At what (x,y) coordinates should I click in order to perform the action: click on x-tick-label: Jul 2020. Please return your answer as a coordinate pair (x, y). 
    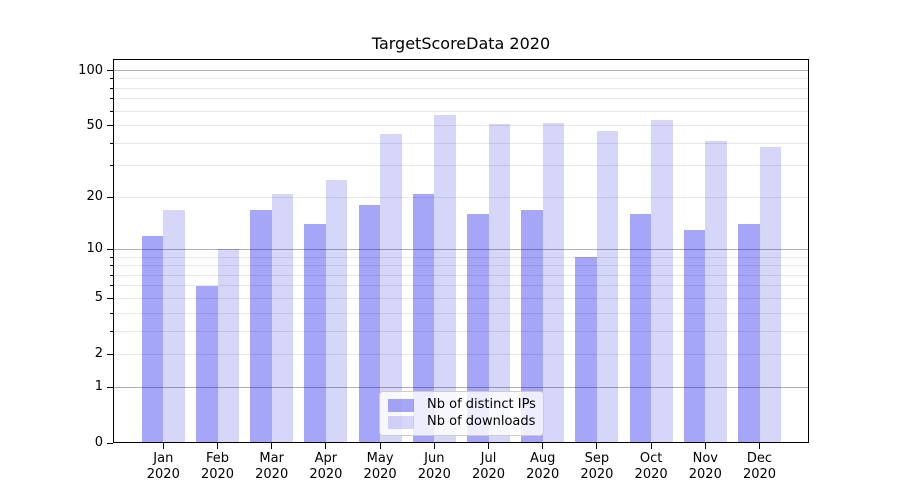
    Looking at the image, I should click on (489, 467).